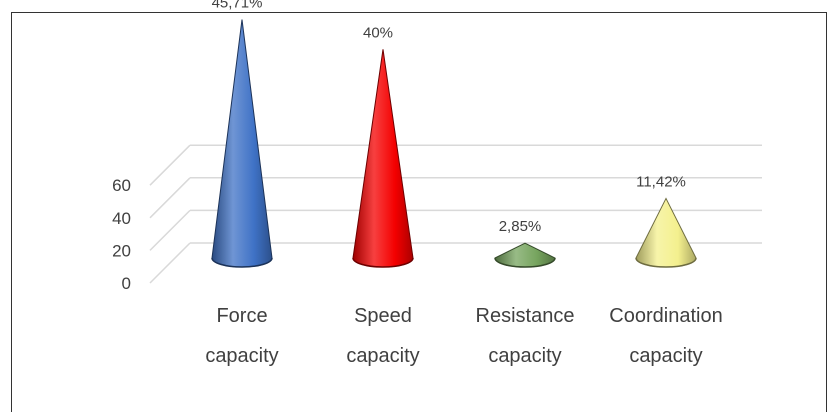  Describe the element at coordinates (525, 316) in the screenshot. I see `category-label: Resistance` at that location.